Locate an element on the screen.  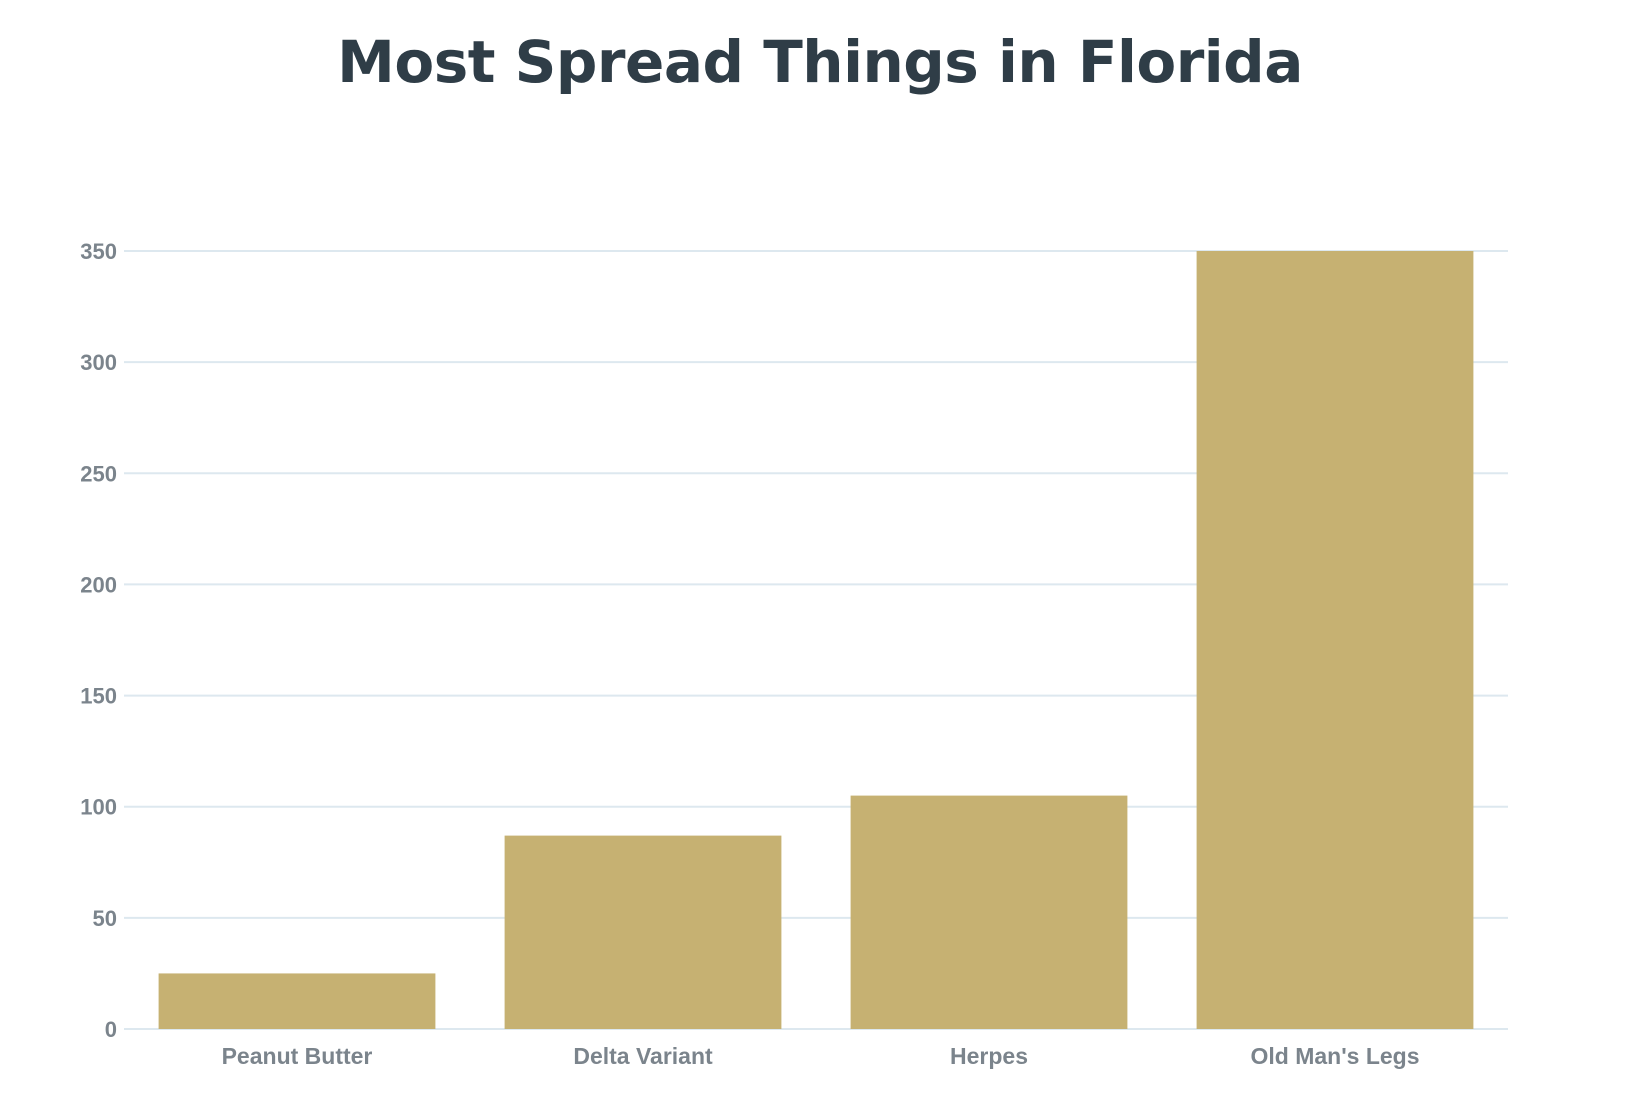
y-tick-label: 200 is located at coordinates (98, 584).